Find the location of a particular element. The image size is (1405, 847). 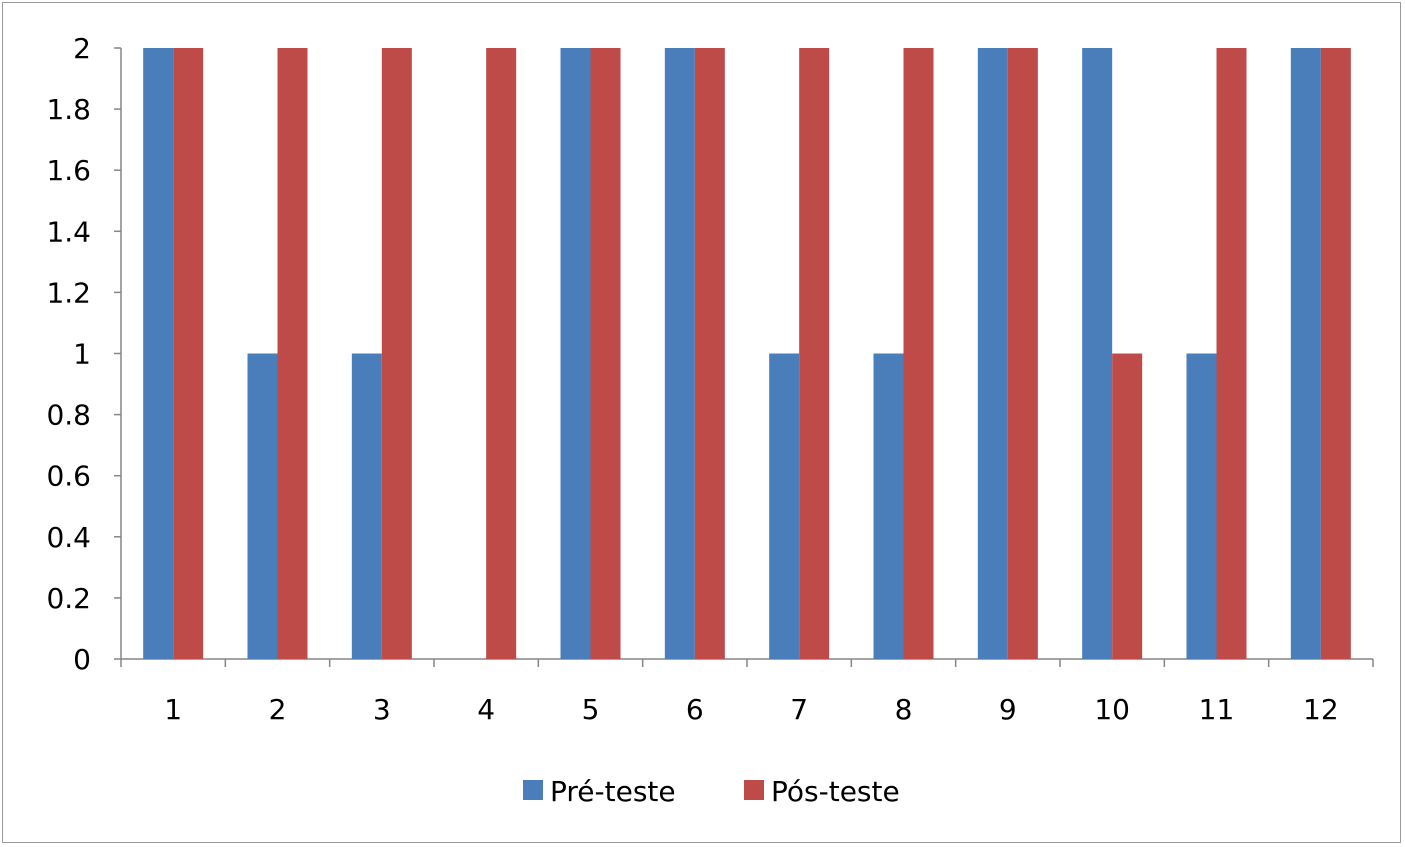

x-tick-label: 10 is located at coordinates (1112, 709).